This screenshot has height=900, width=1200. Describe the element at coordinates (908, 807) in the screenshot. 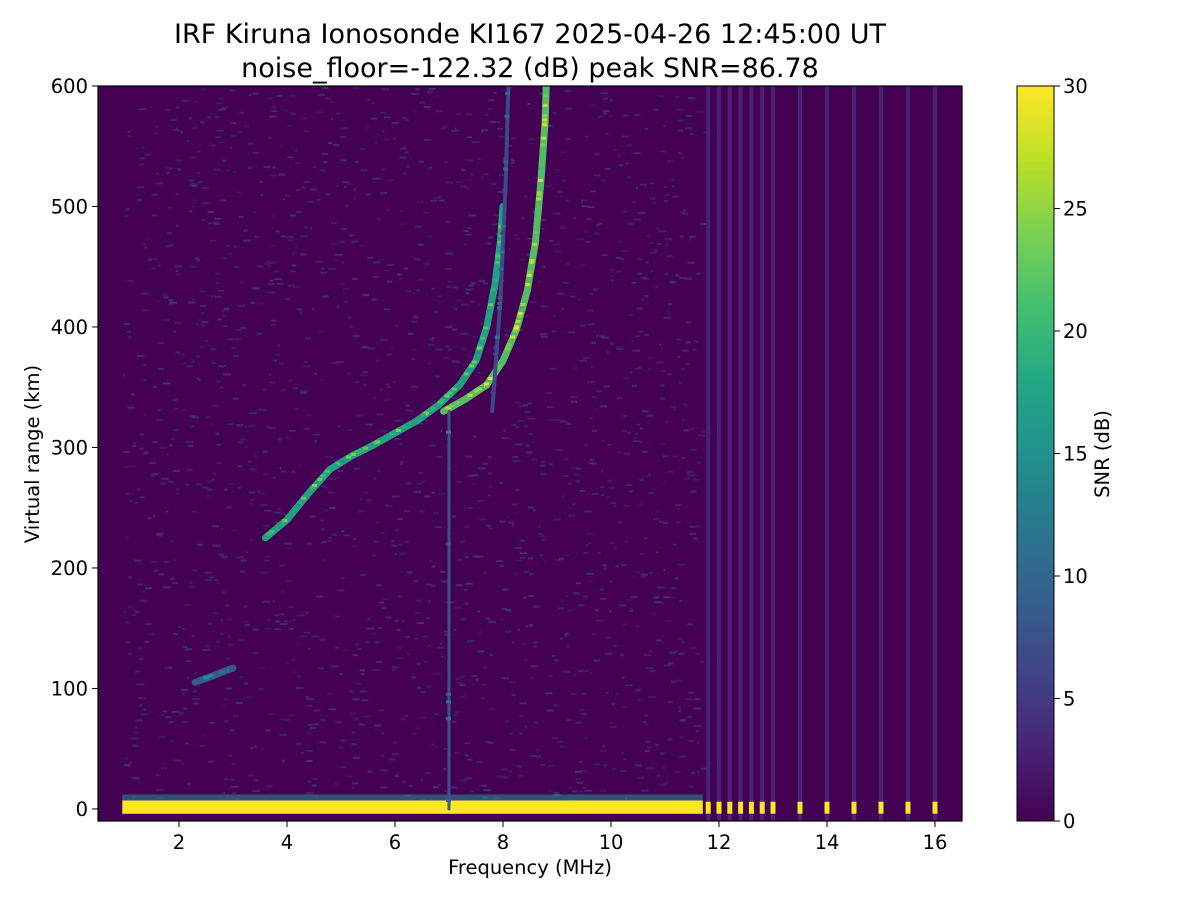

I see `sweep-column-echo` at that location.